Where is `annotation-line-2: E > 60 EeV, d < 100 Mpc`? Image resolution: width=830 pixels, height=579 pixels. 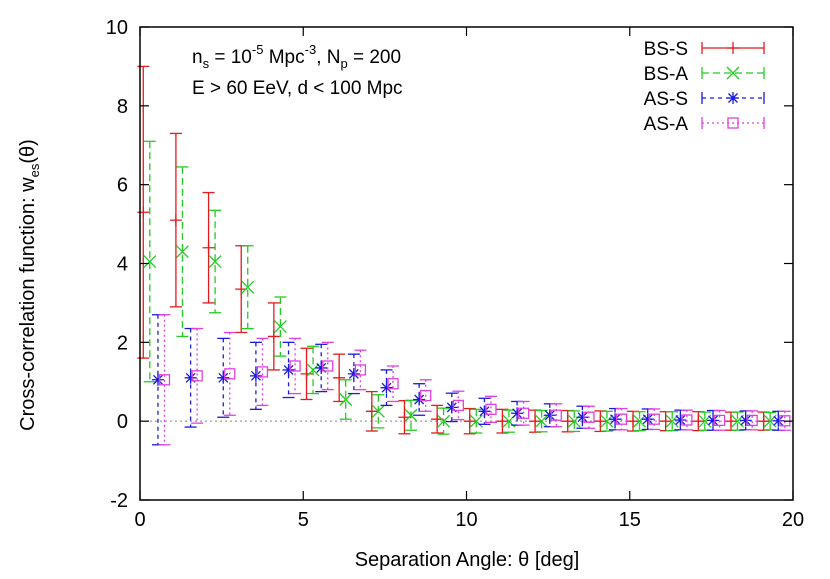 annotation-line-2: E > 60 EeV, d < 100 Mpc is located at coordinates (297, 88).